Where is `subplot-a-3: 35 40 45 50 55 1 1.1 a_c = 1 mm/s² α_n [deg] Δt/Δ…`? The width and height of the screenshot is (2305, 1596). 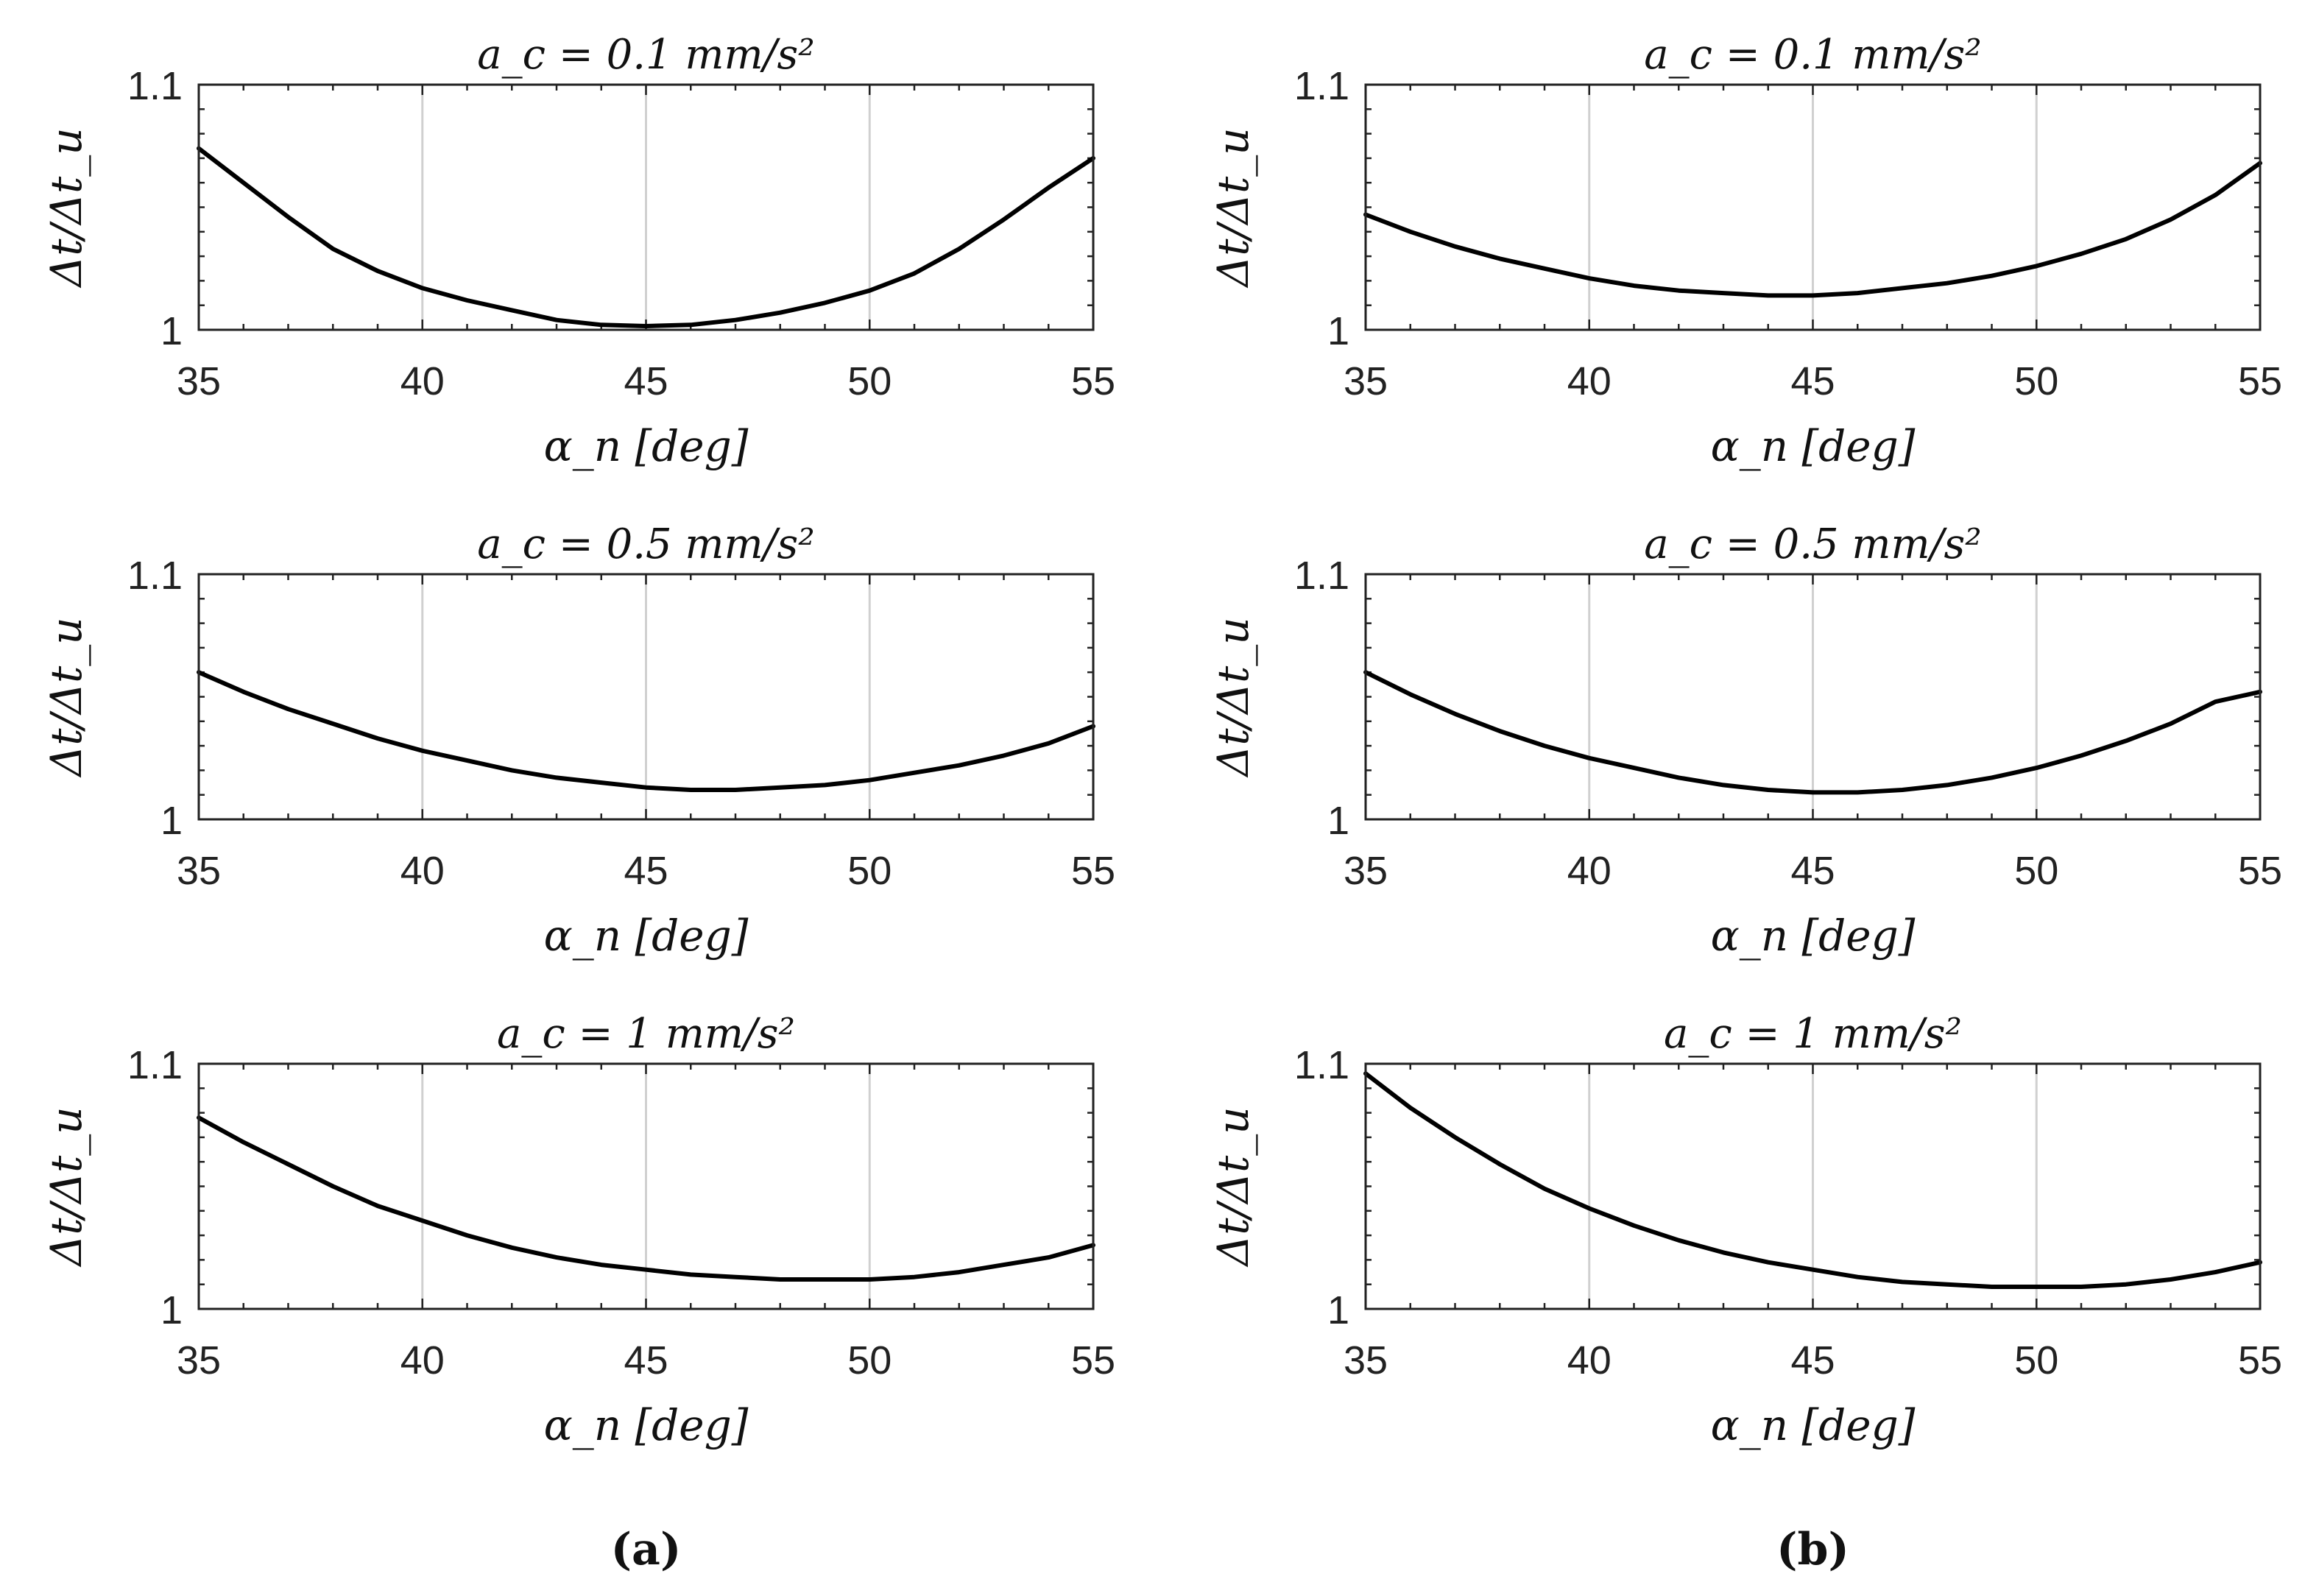
subplot-a-3: 35 40 45 50 55 1 1.1 a_c = 1 mm/s² α_n [deg] Δt/Δ… is located at coordinates (578, 1230).